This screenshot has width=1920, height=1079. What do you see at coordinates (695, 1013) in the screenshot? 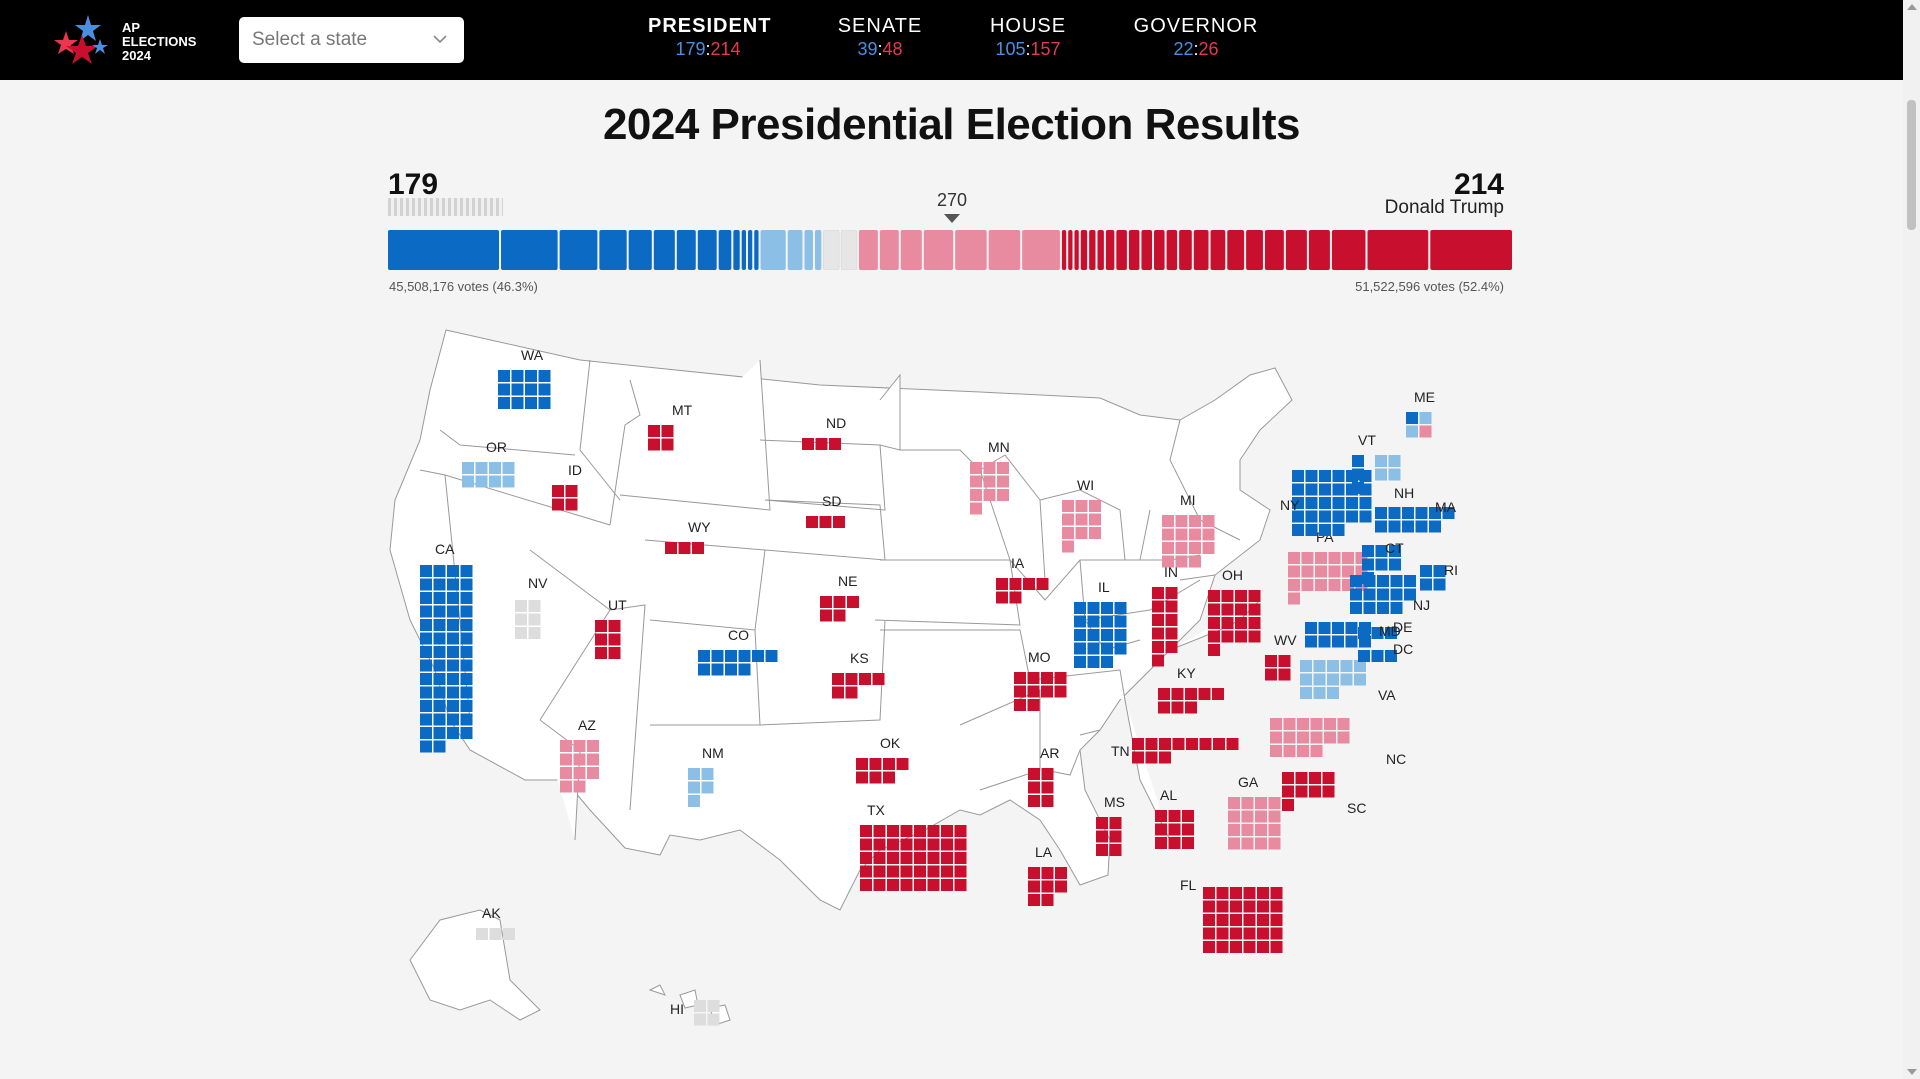
I see `state-hi: HI` at bounding box center [695, 1013].